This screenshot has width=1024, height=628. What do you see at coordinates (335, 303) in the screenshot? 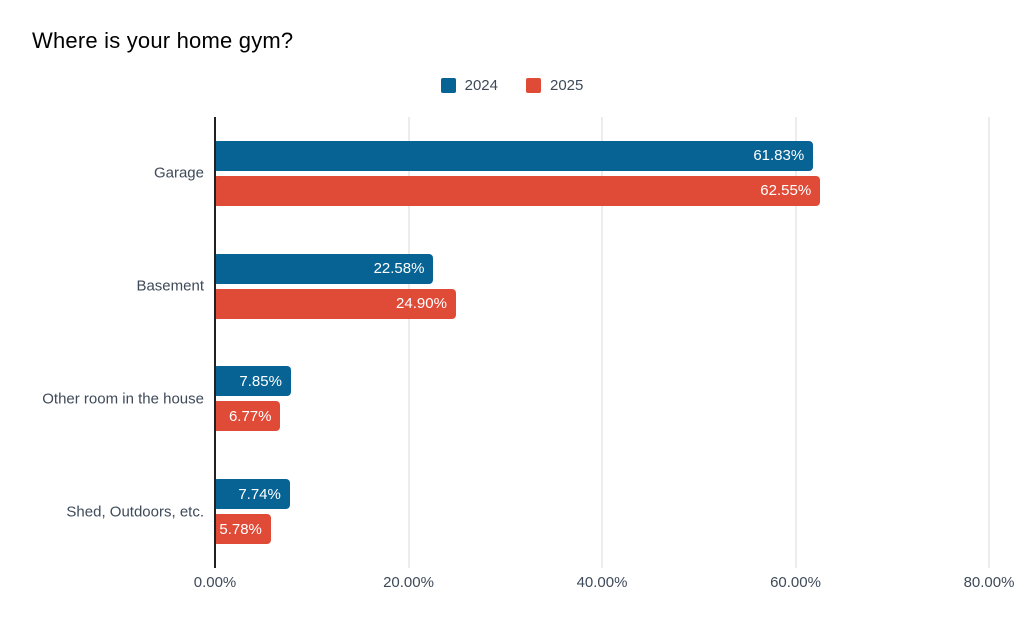
I see `bar-2025-basement: 24.90%` at bounding box center [335, 303].